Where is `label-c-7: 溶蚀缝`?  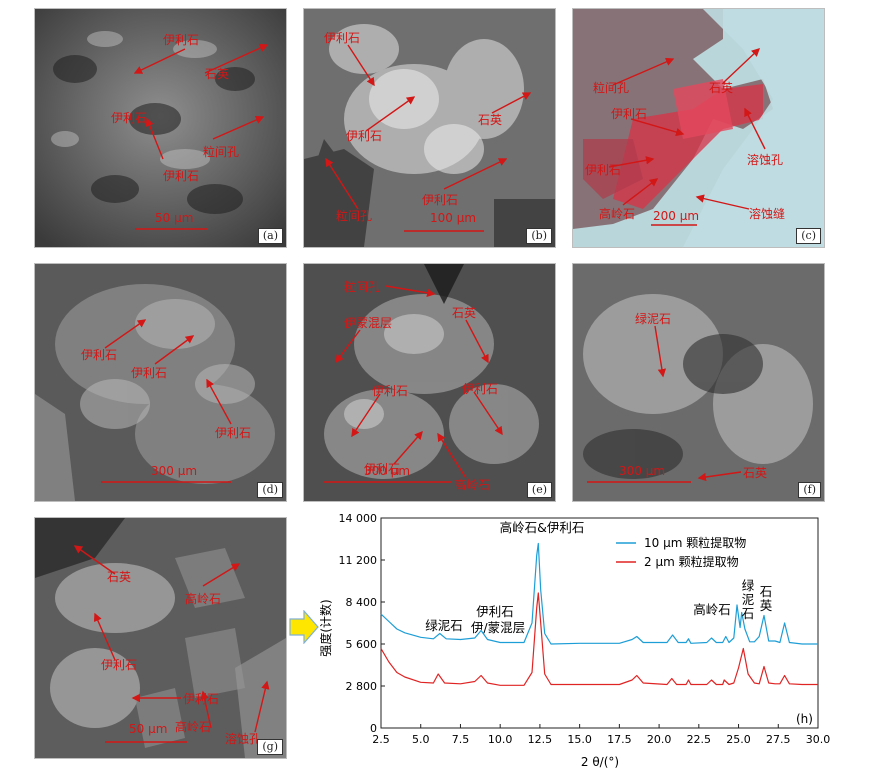
label-c-7: 溶蚀缝 is located at coordinates (767, 214).